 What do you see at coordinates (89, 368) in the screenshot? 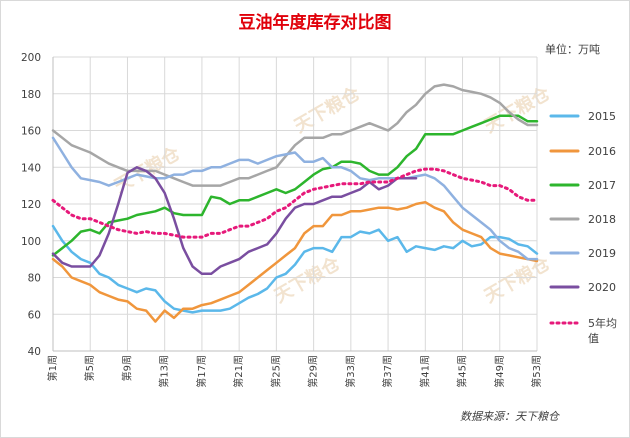
I see `x-tick-5: 第5周` at bounding box center [89, 368].